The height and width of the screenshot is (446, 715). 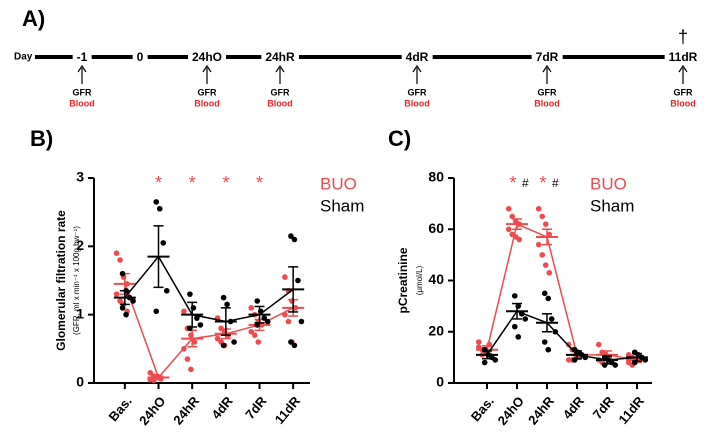 What do you see at coordinates (61, 280) in the screenshot?
I see `y-axis-label: Glomerular filtration rate` at bounding box center [61, 280].